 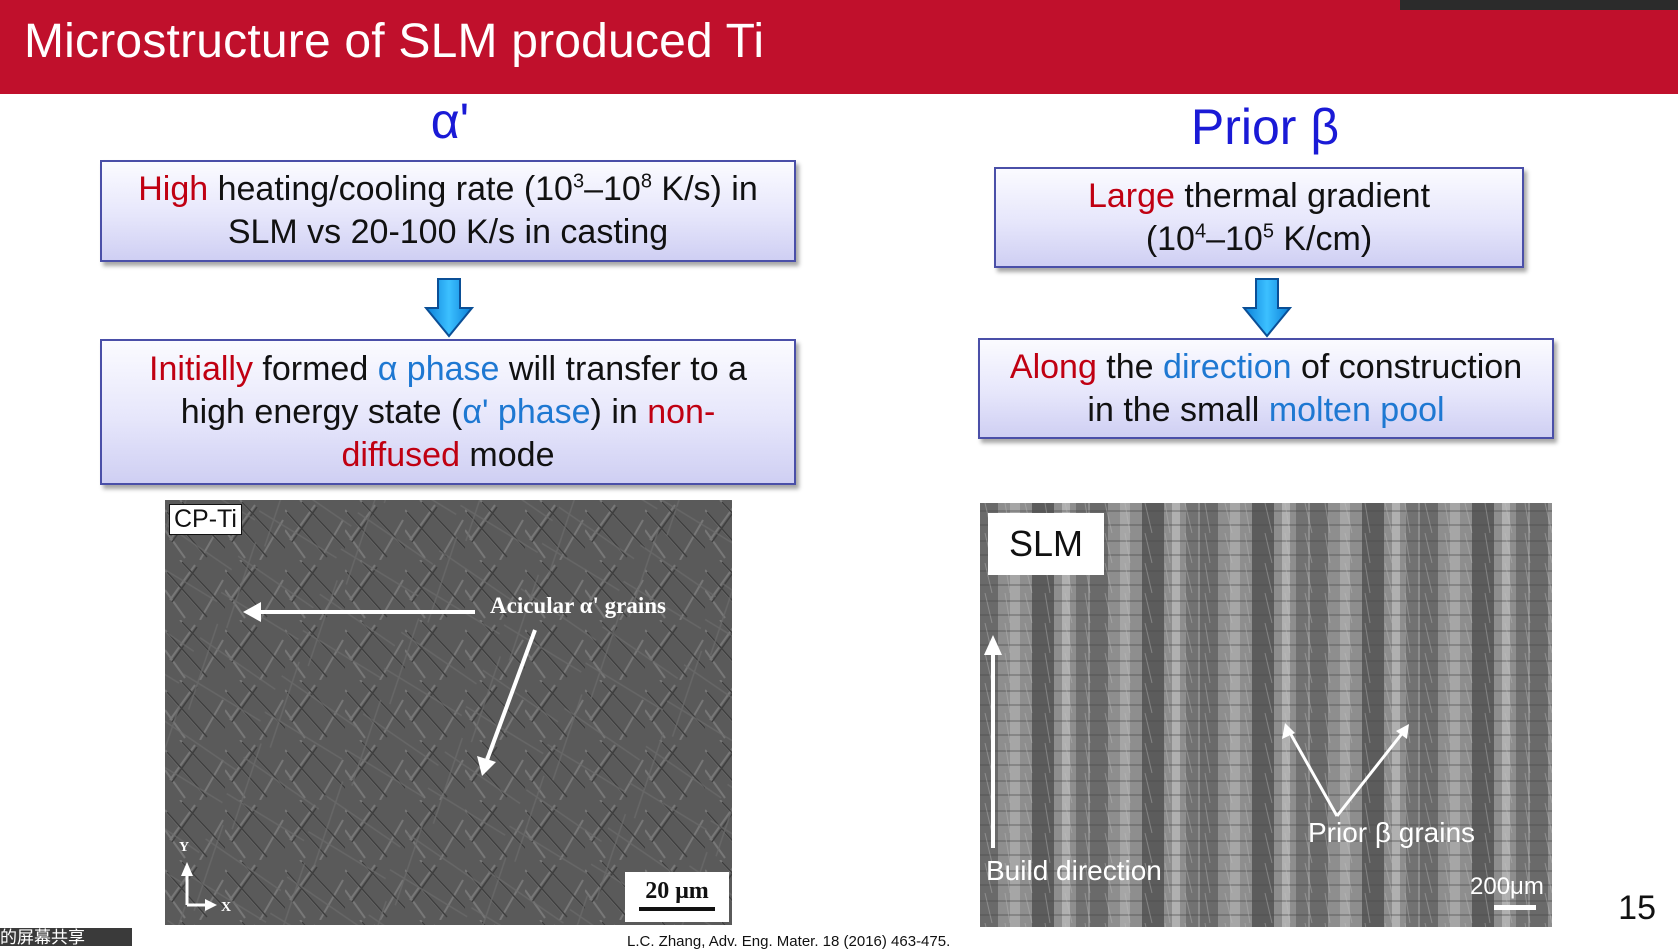 What do you see at coordinates (1302, 195) in the screenshot?
I see `gradient-text: thermal gradient` at bounding box center [1302, 195].